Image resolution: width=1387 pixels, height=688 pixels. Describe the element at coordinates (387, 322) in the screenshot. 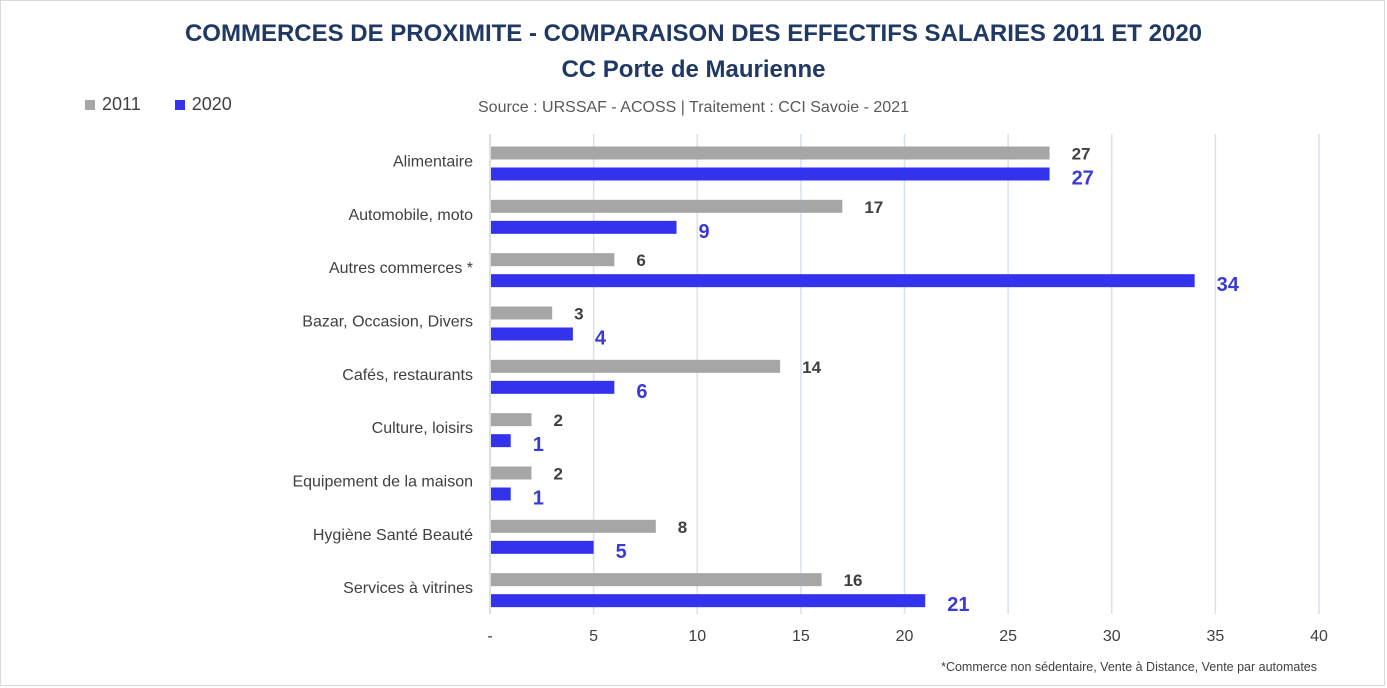

I see `category-label: Bazar, Occasion, Divers` at that location.